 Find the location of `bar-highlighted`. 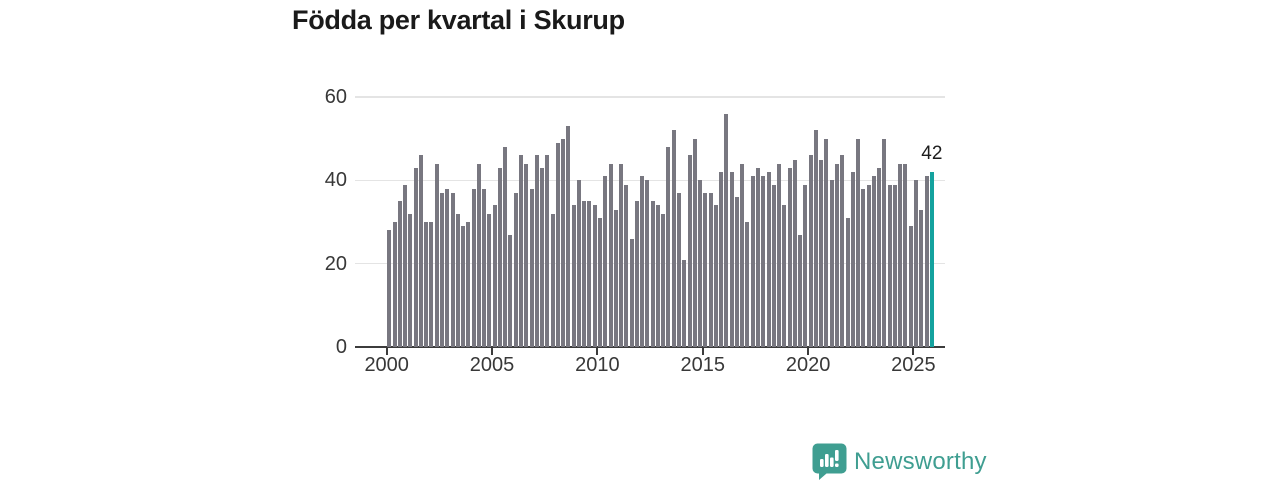

bar-highlighted is located at coordinates (931, 259).